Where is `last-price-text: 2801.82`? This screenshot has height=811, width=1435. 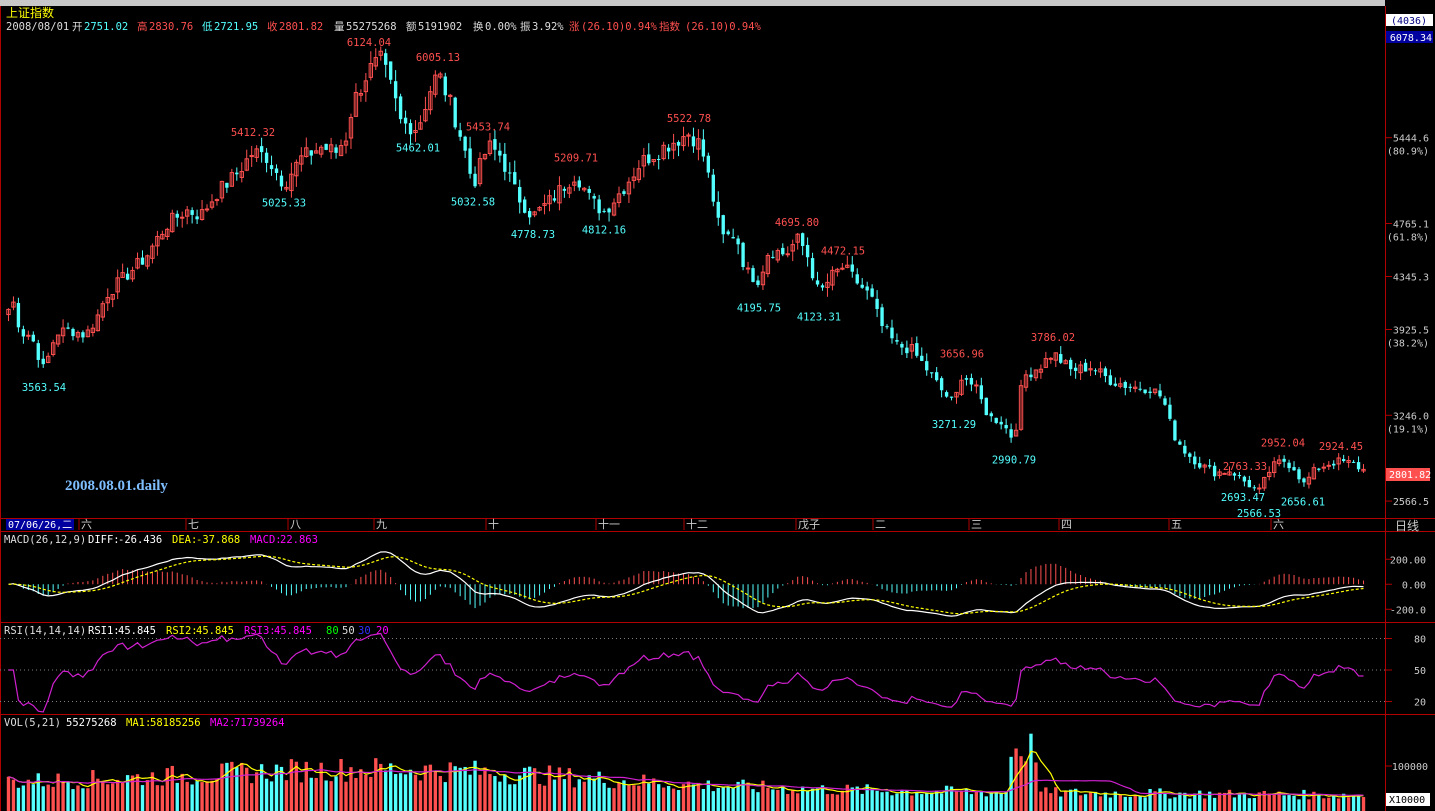 last-price-text: 2801.82 is located at coordinates (1410, 475).